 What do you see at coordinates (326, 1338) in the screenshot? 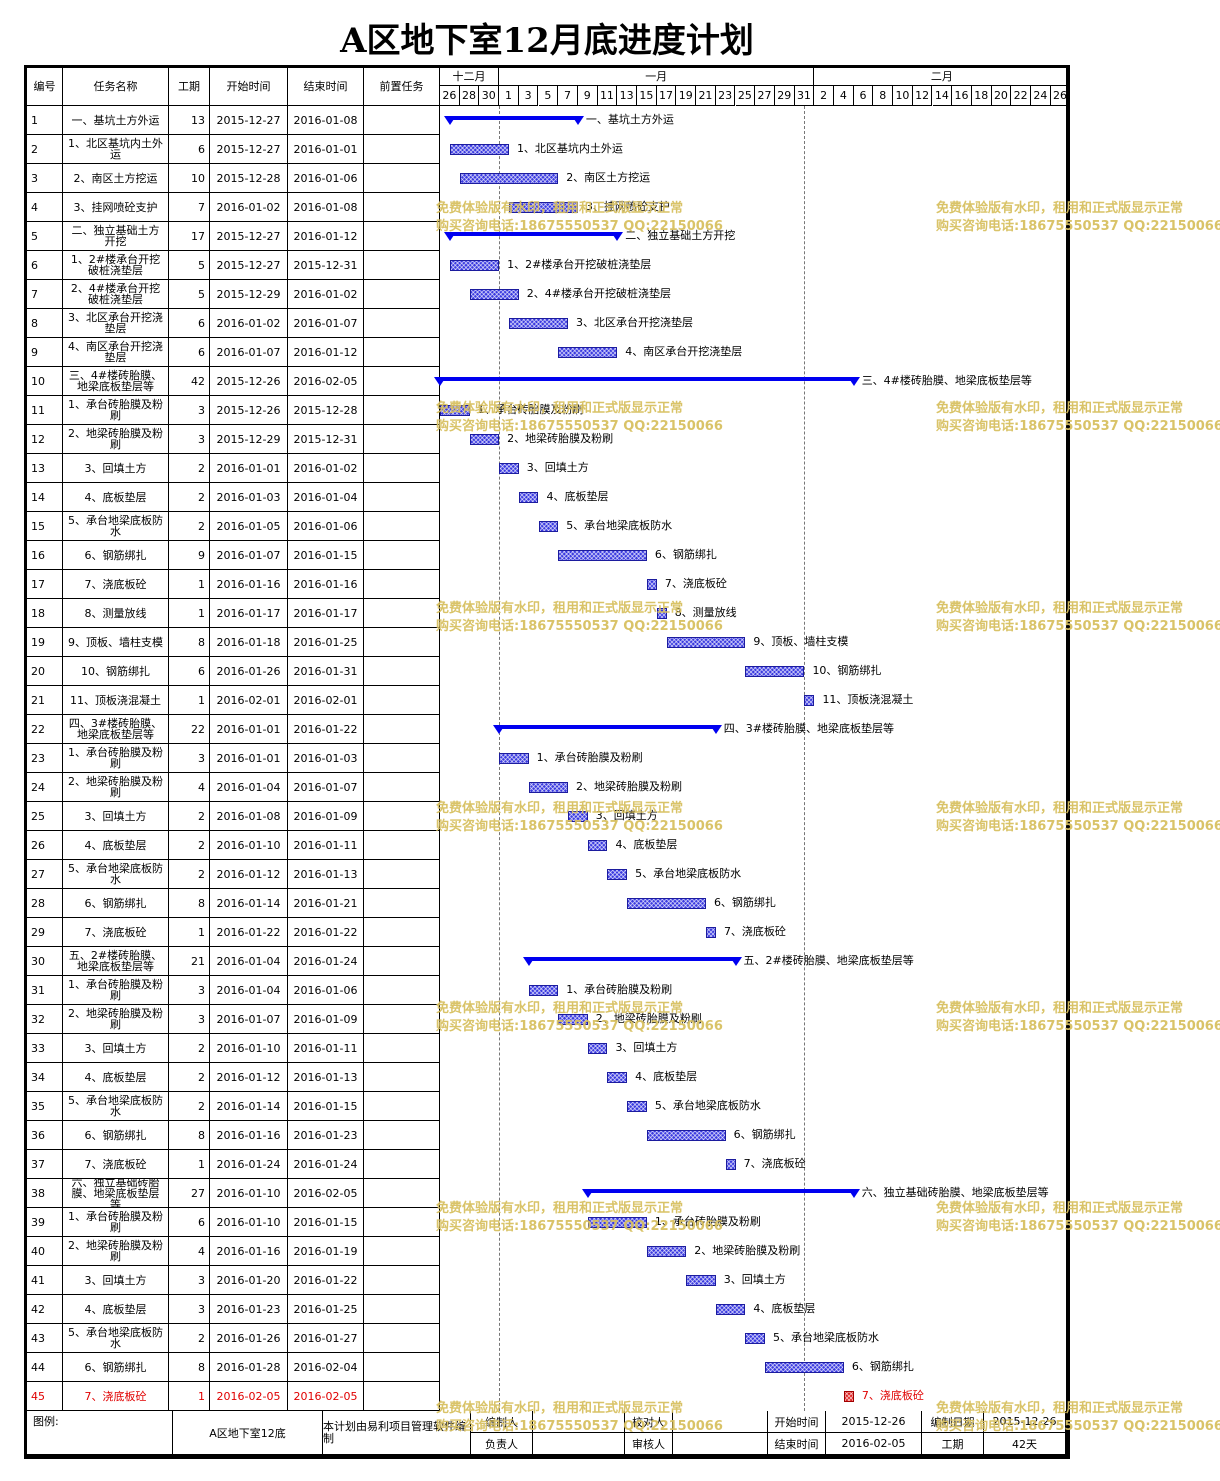
I see `task-end-cell: 2016-01-27` at bounding box center [326, 1338].